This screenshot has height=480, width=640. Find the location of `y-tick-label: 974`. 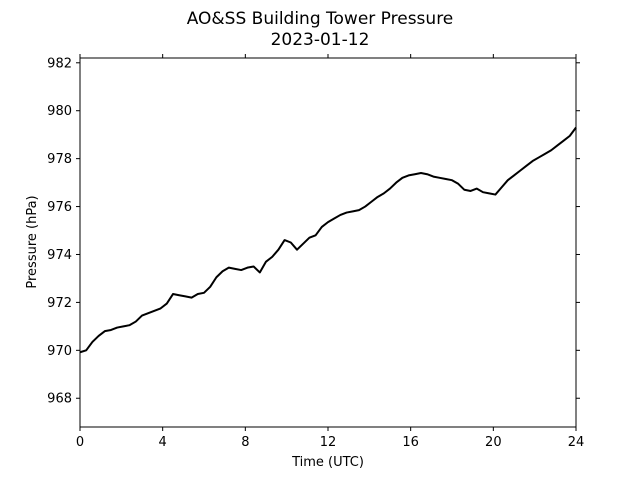

y-tick-label: 974 is located at coordinates (59, 255).